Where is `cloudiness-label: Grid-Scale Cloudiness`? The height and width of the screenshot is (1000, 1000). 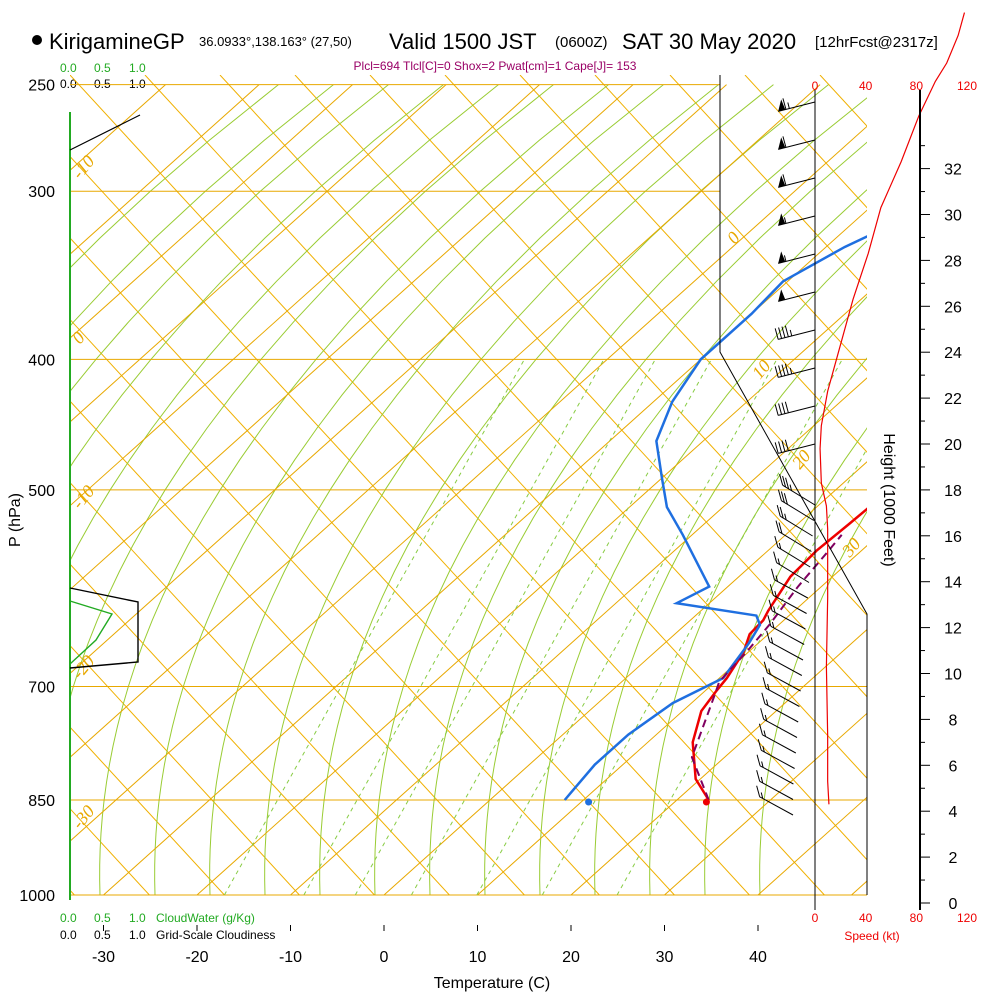
cloudiness-label: Grid-Scale Cloudiness is located at coordinates (215, 935).